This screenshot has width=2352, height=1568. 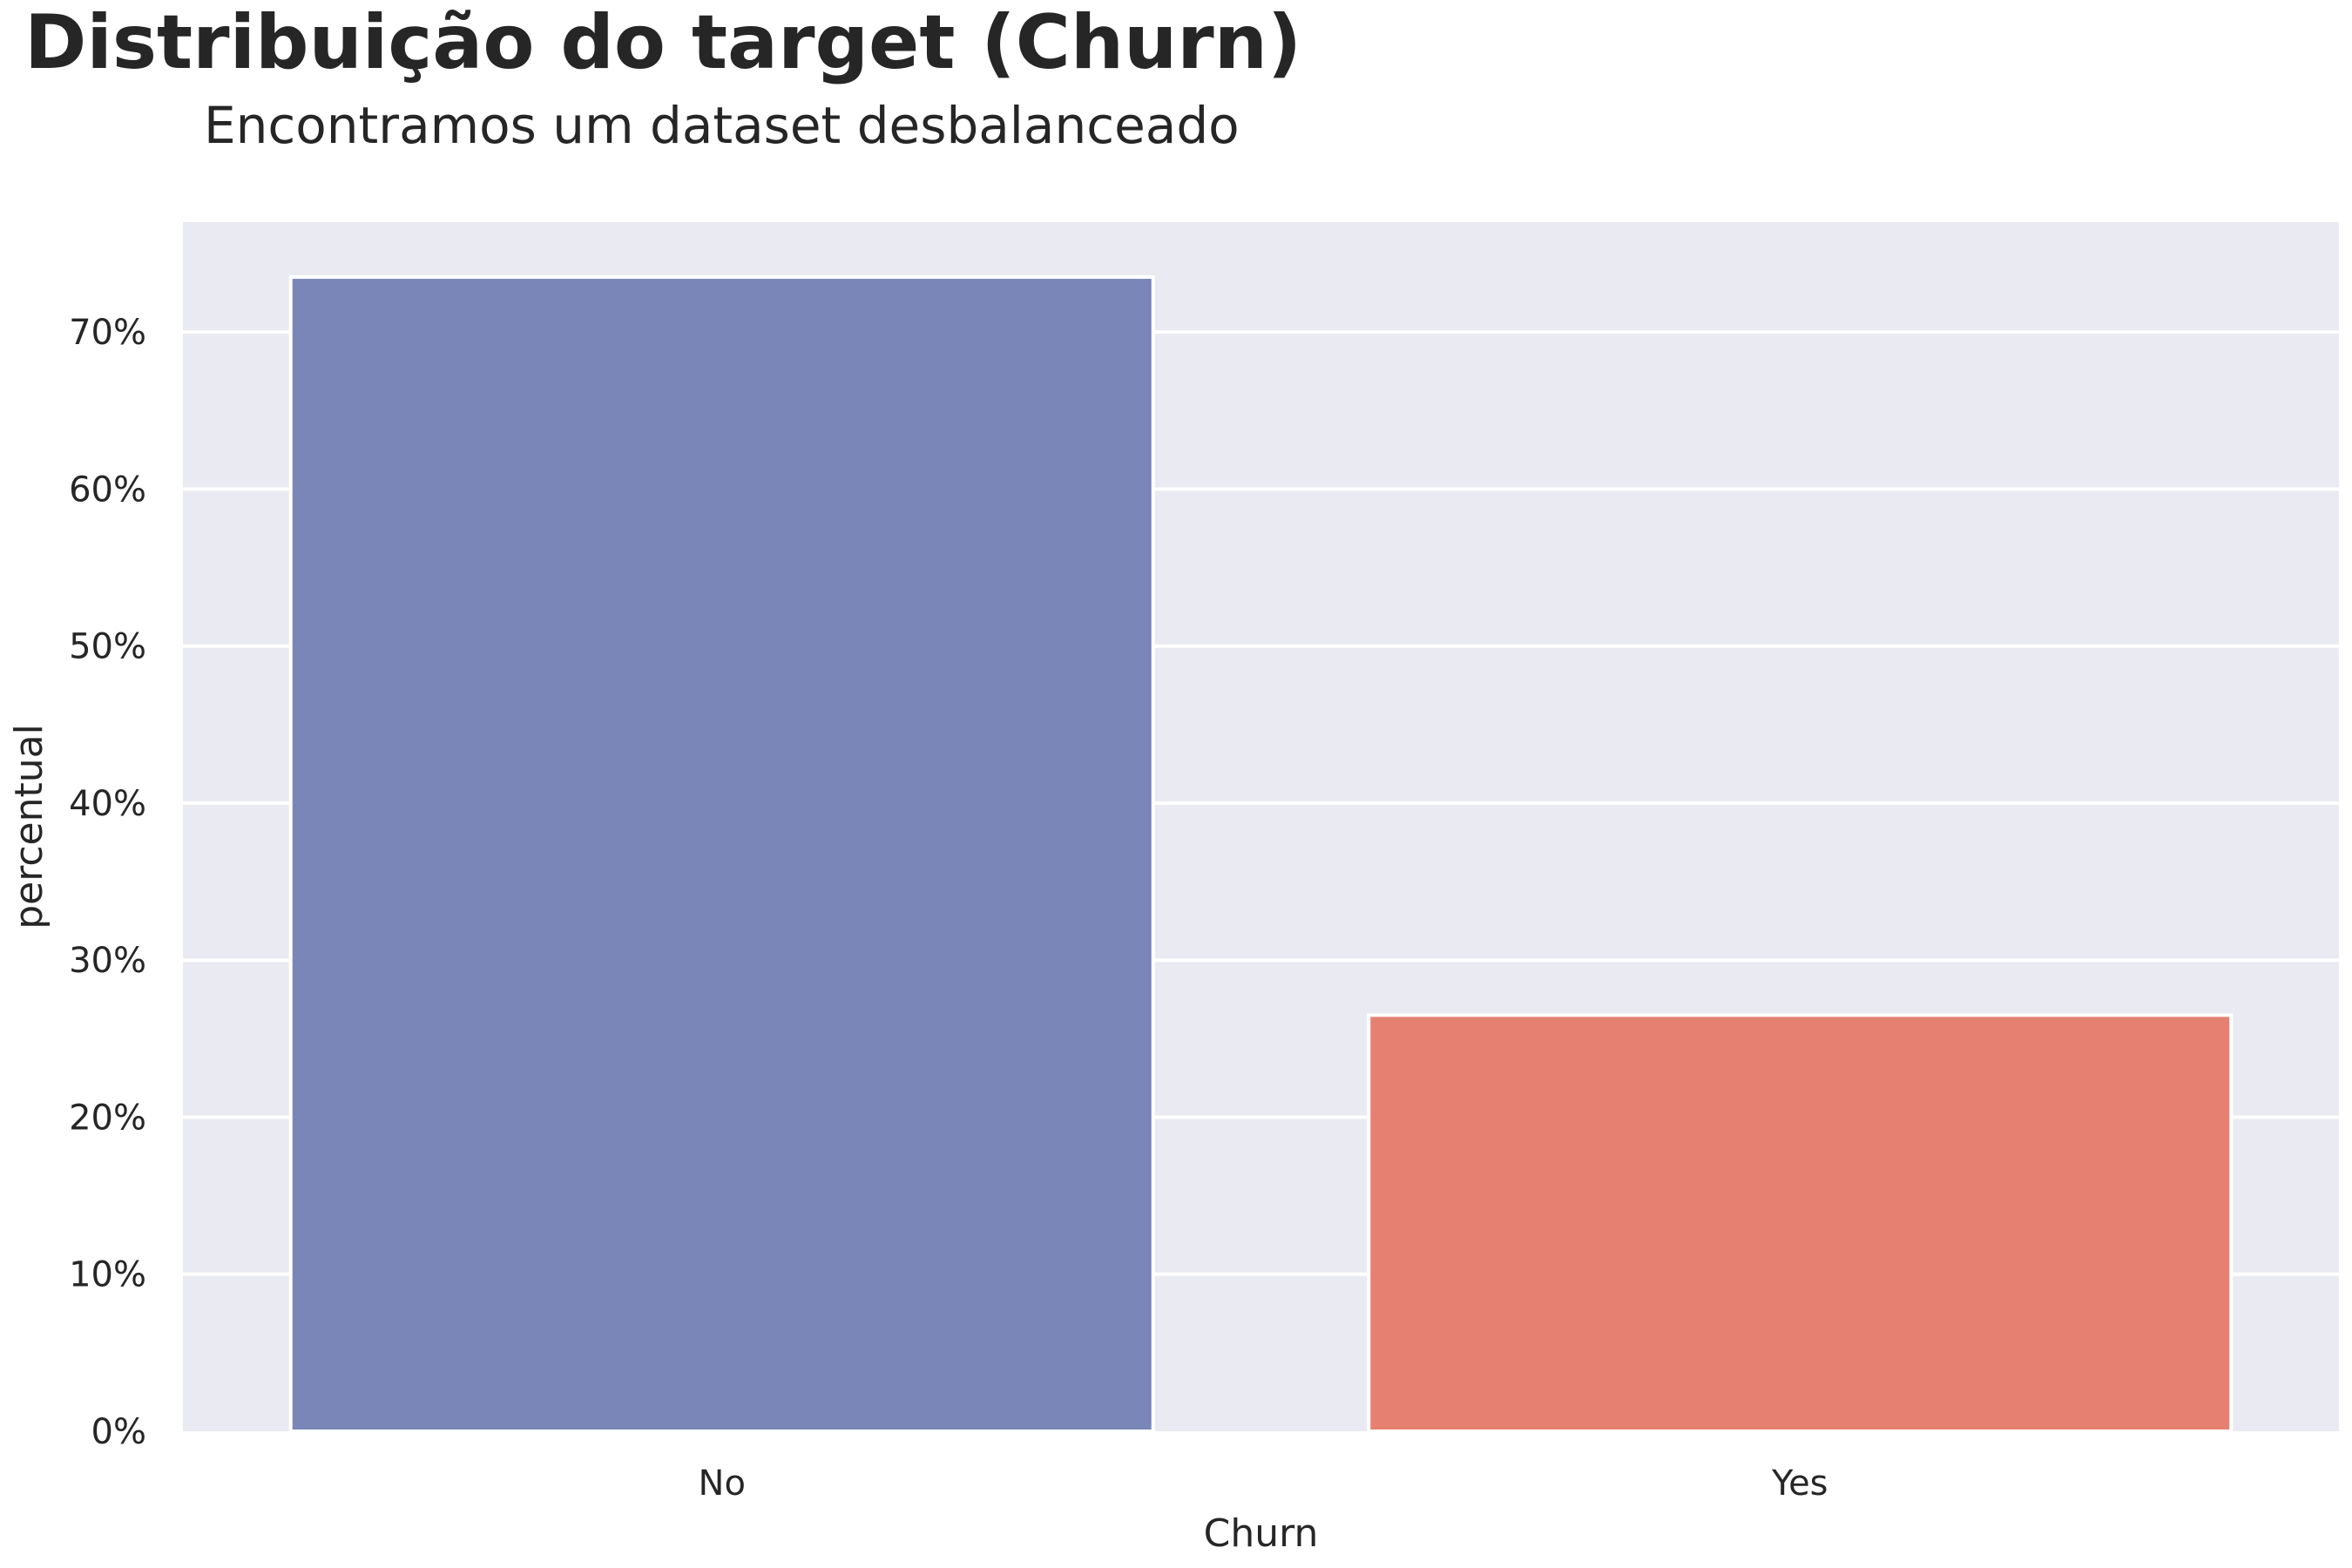 What do you see at coordinates (722, 1483) in the screenshot?
I see `x-tick-label: No` at bounding box center [722, 1483].